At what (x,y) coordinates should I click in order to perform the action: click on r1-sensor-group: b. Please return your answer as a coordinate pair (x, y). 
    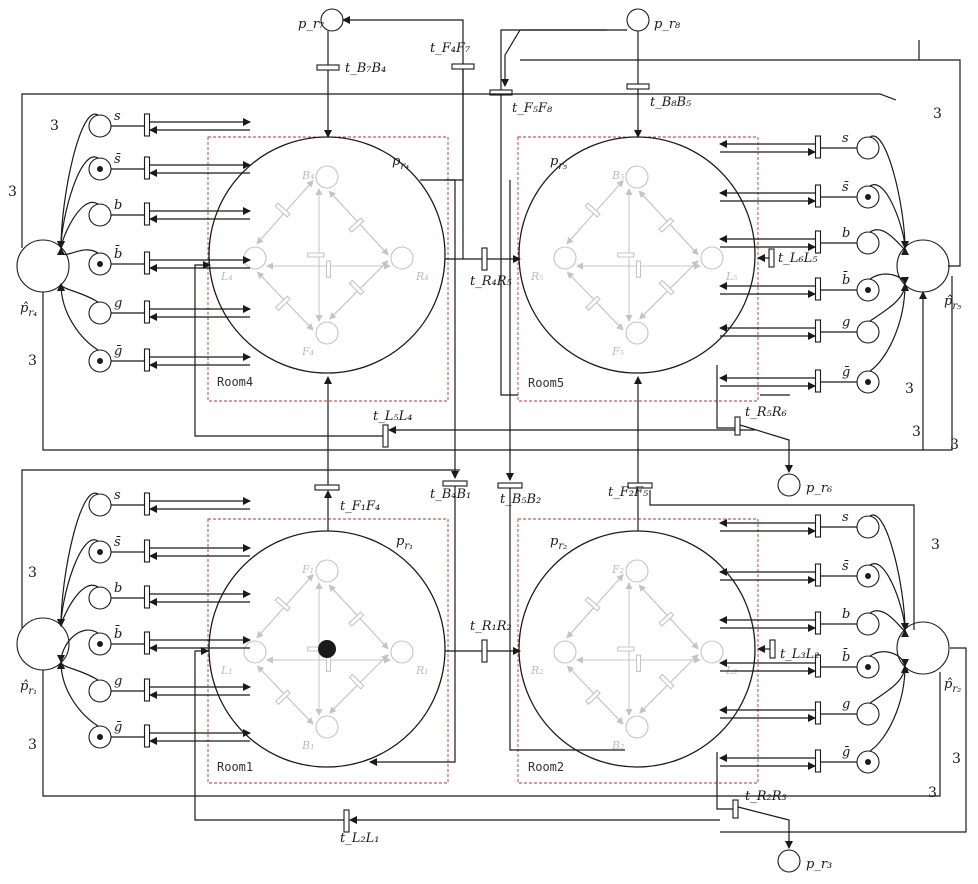
    Looking at the image, I should click on (154, 604).